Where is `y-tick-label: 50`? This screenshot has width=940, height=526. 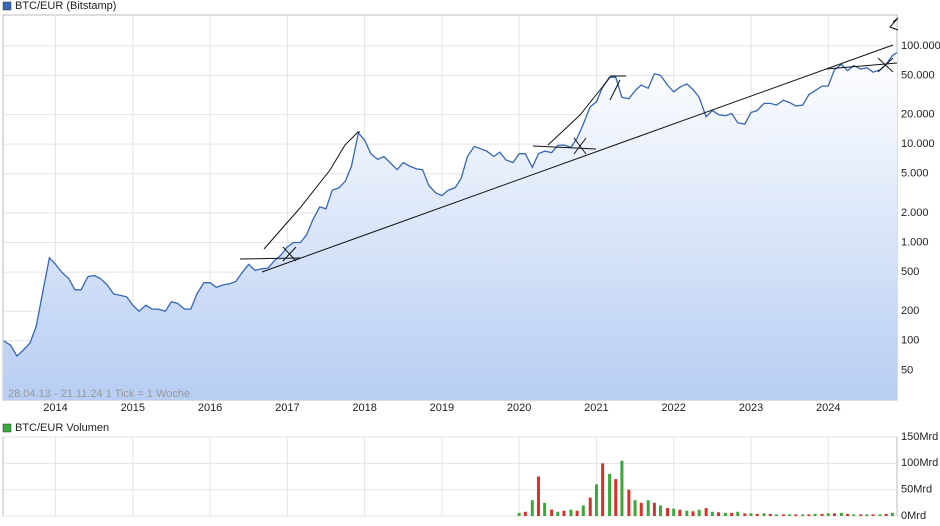 y-tick-label: 50 is located at coordinates (907, 370).